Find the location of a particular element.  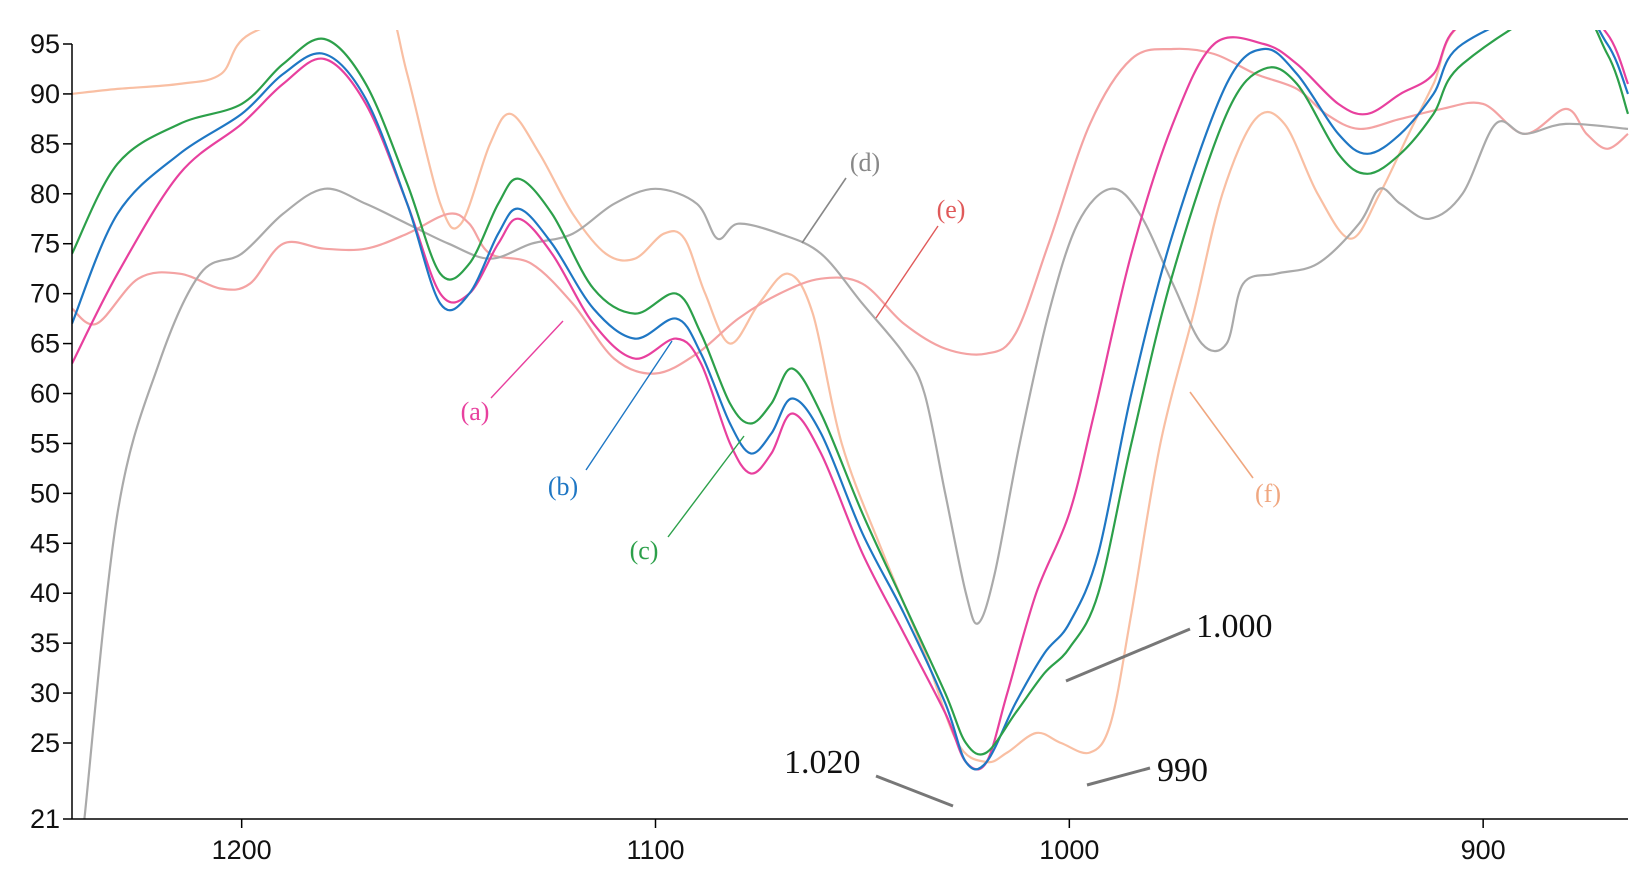

y-tick-label: 65 is located at coordinates (45, 344).